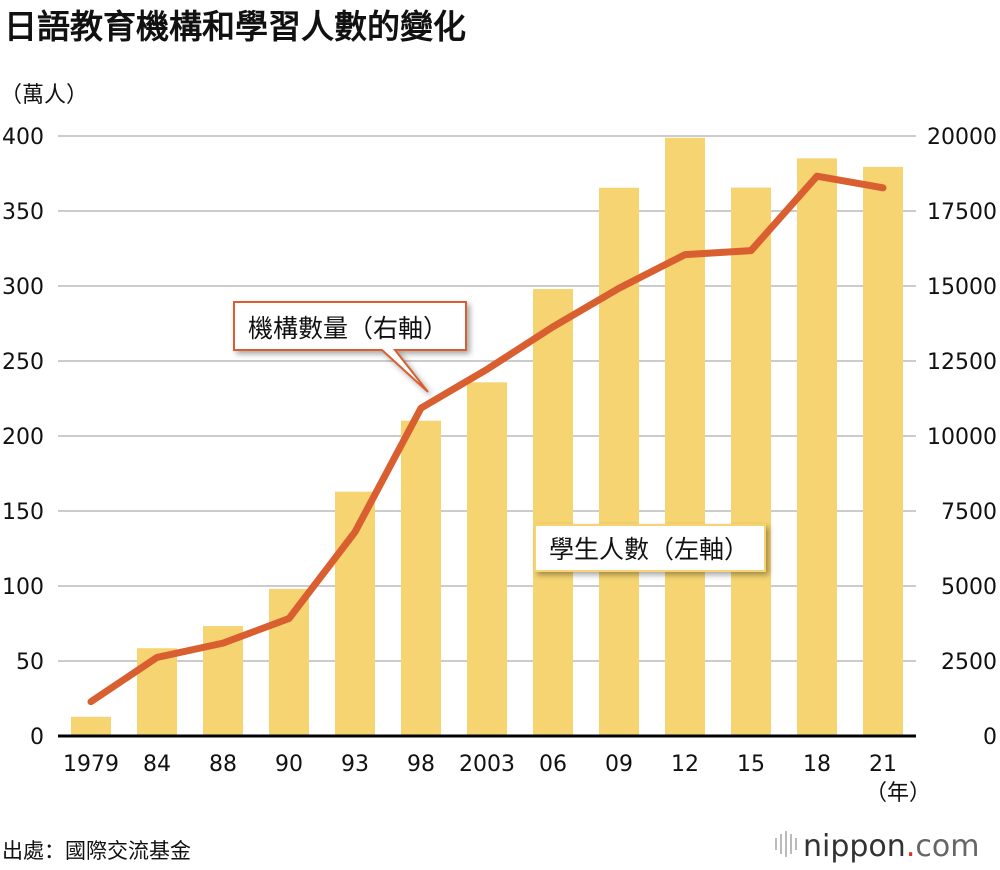 Image resolution: width=1000 pixels, height=870 pixels. I want to click on left-tick-label: 200, so click(23, 437).